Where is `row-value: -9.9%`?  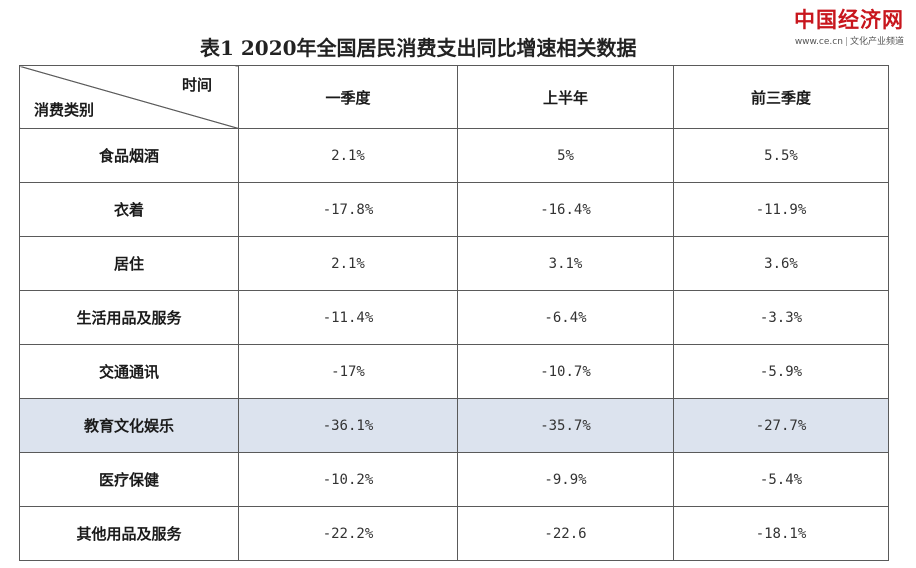 row-value: -9.9% is located at coordinates (565, 479).